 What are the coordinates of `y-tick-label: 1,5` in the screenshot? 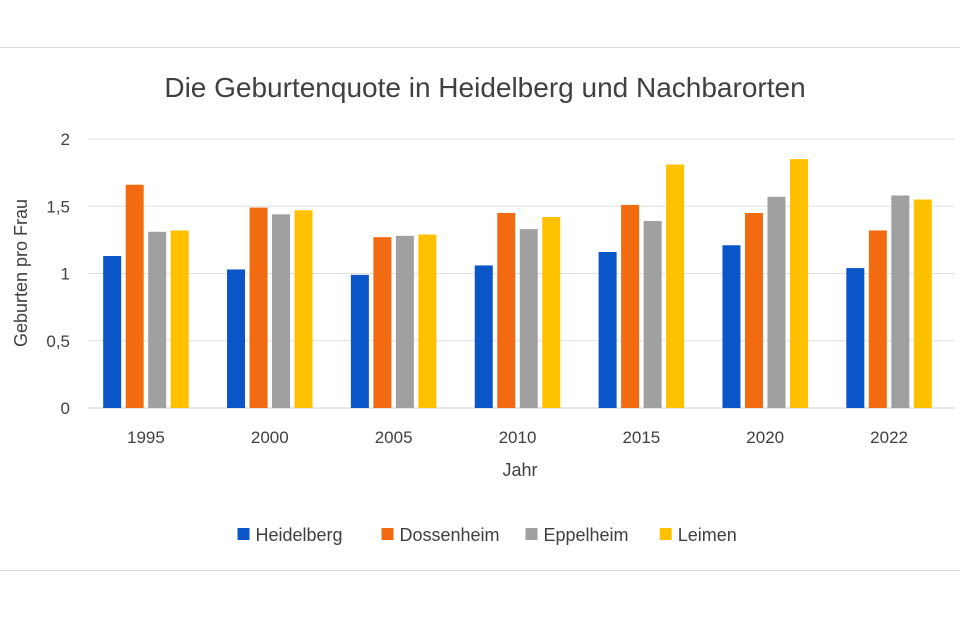 It's located at (58, 206).